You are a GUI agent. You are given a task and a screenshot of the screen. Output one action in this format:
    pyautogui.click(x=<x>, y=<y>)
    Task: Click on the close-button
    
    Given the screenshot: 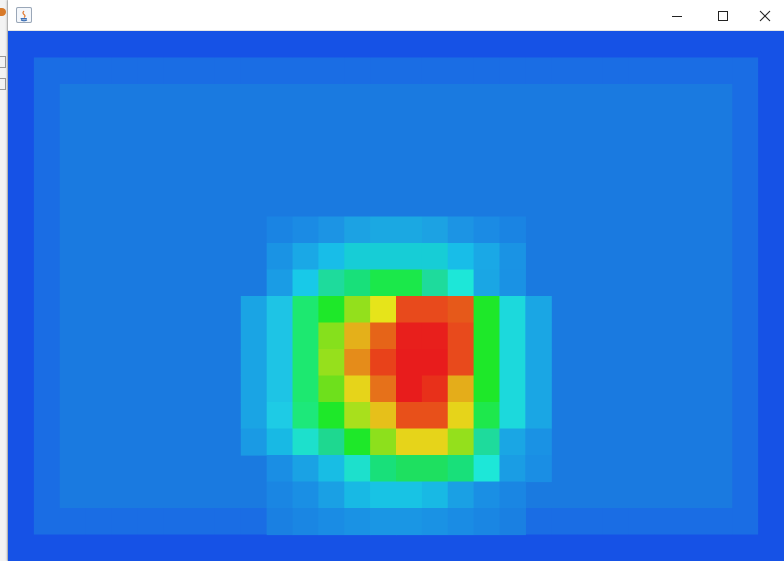 What is the action you would take?
    pyautogui.click(x=765, y=15)
    